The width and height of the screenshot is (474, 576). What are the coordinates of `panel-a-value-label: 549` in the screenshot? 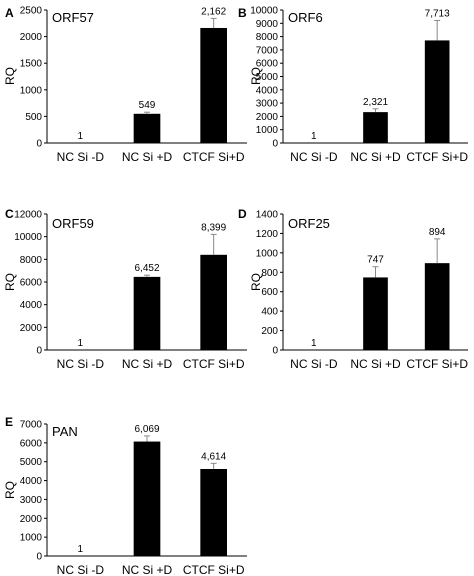 It's located at (147, 105).